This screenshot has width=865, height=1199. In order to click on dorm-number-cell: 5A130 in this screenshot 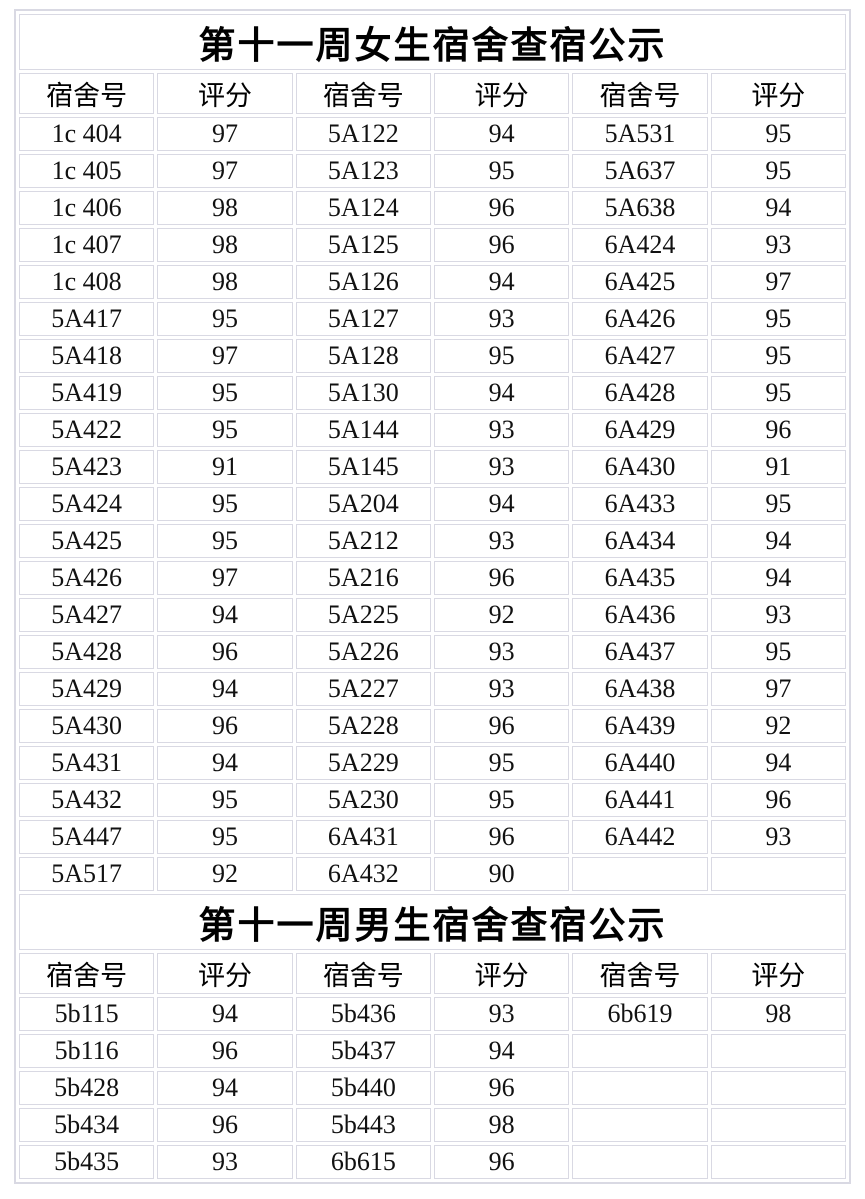, I will do `click(363, 393)`.